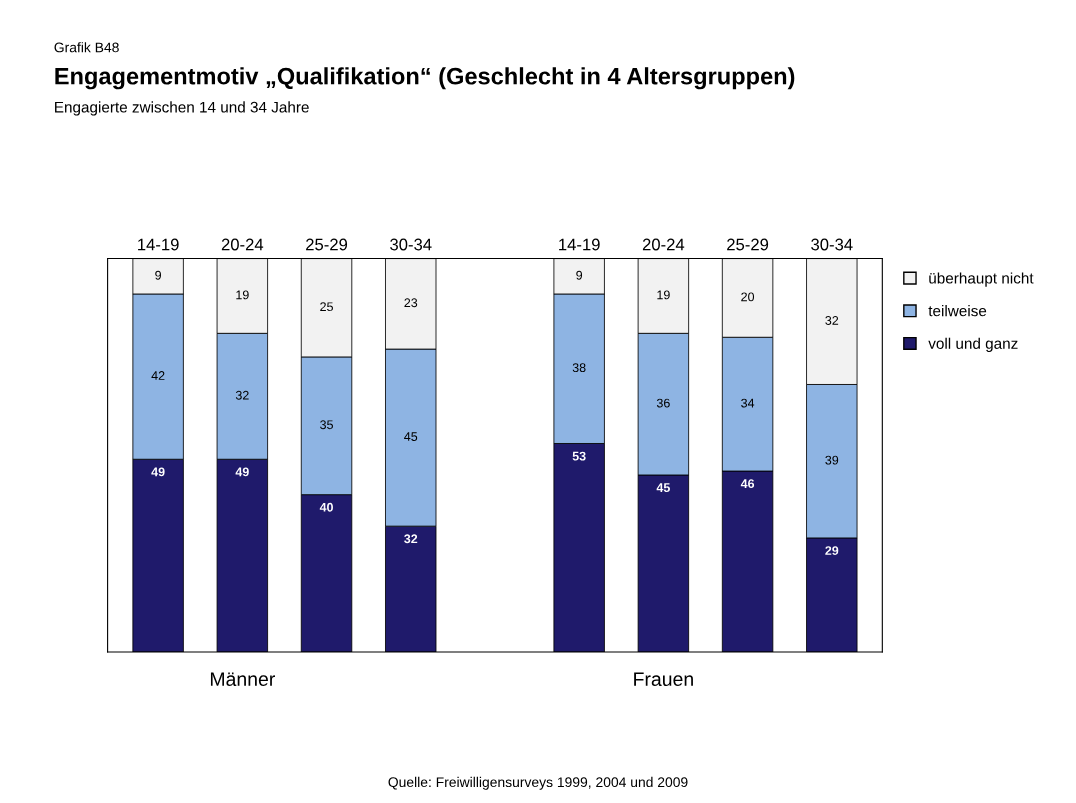 The image size is (1076, 803). I want to click on data-label: 34, so click(748, 403).